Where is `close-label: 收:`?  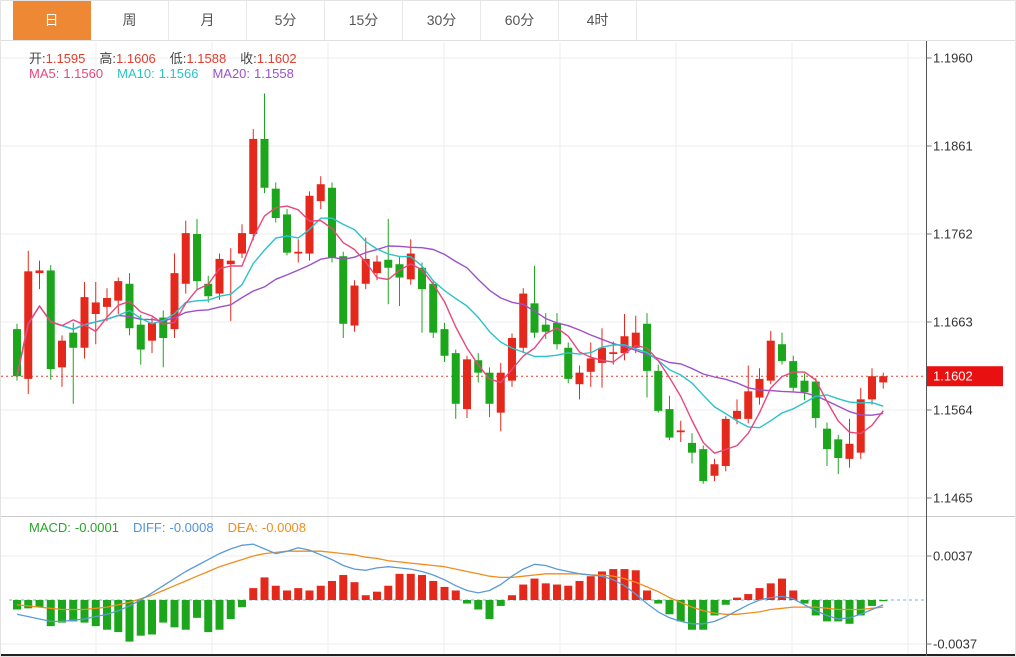
close-label: 收: is located at coordinates (248, 58).